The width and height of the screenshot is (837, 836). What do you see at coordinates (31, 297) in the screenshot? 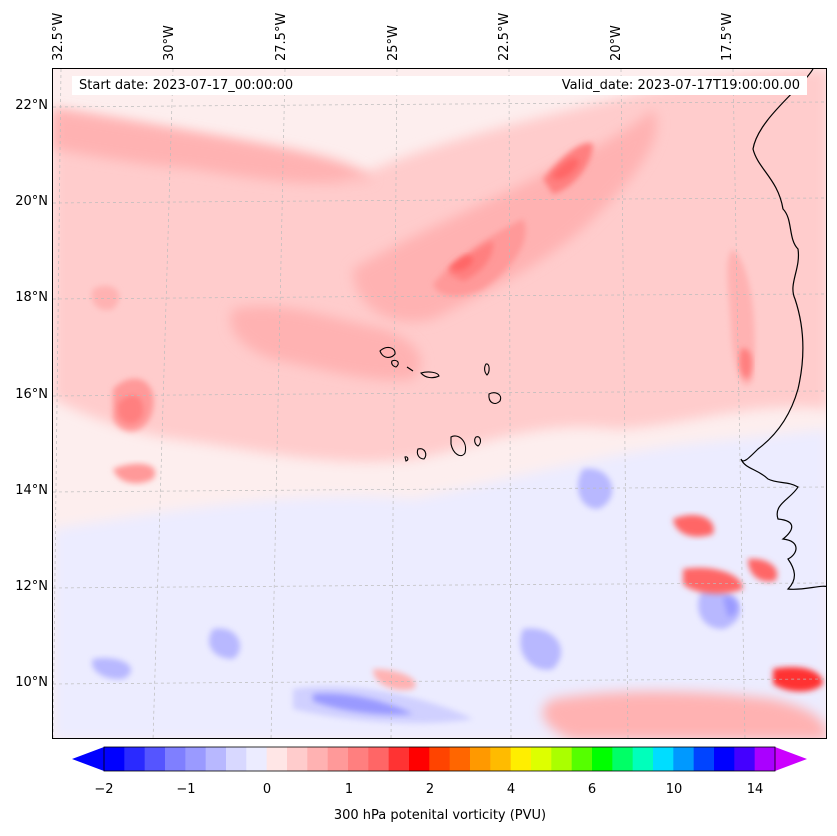
I see `lat-label-18n: 18°N` at bounding box center [31, 297].